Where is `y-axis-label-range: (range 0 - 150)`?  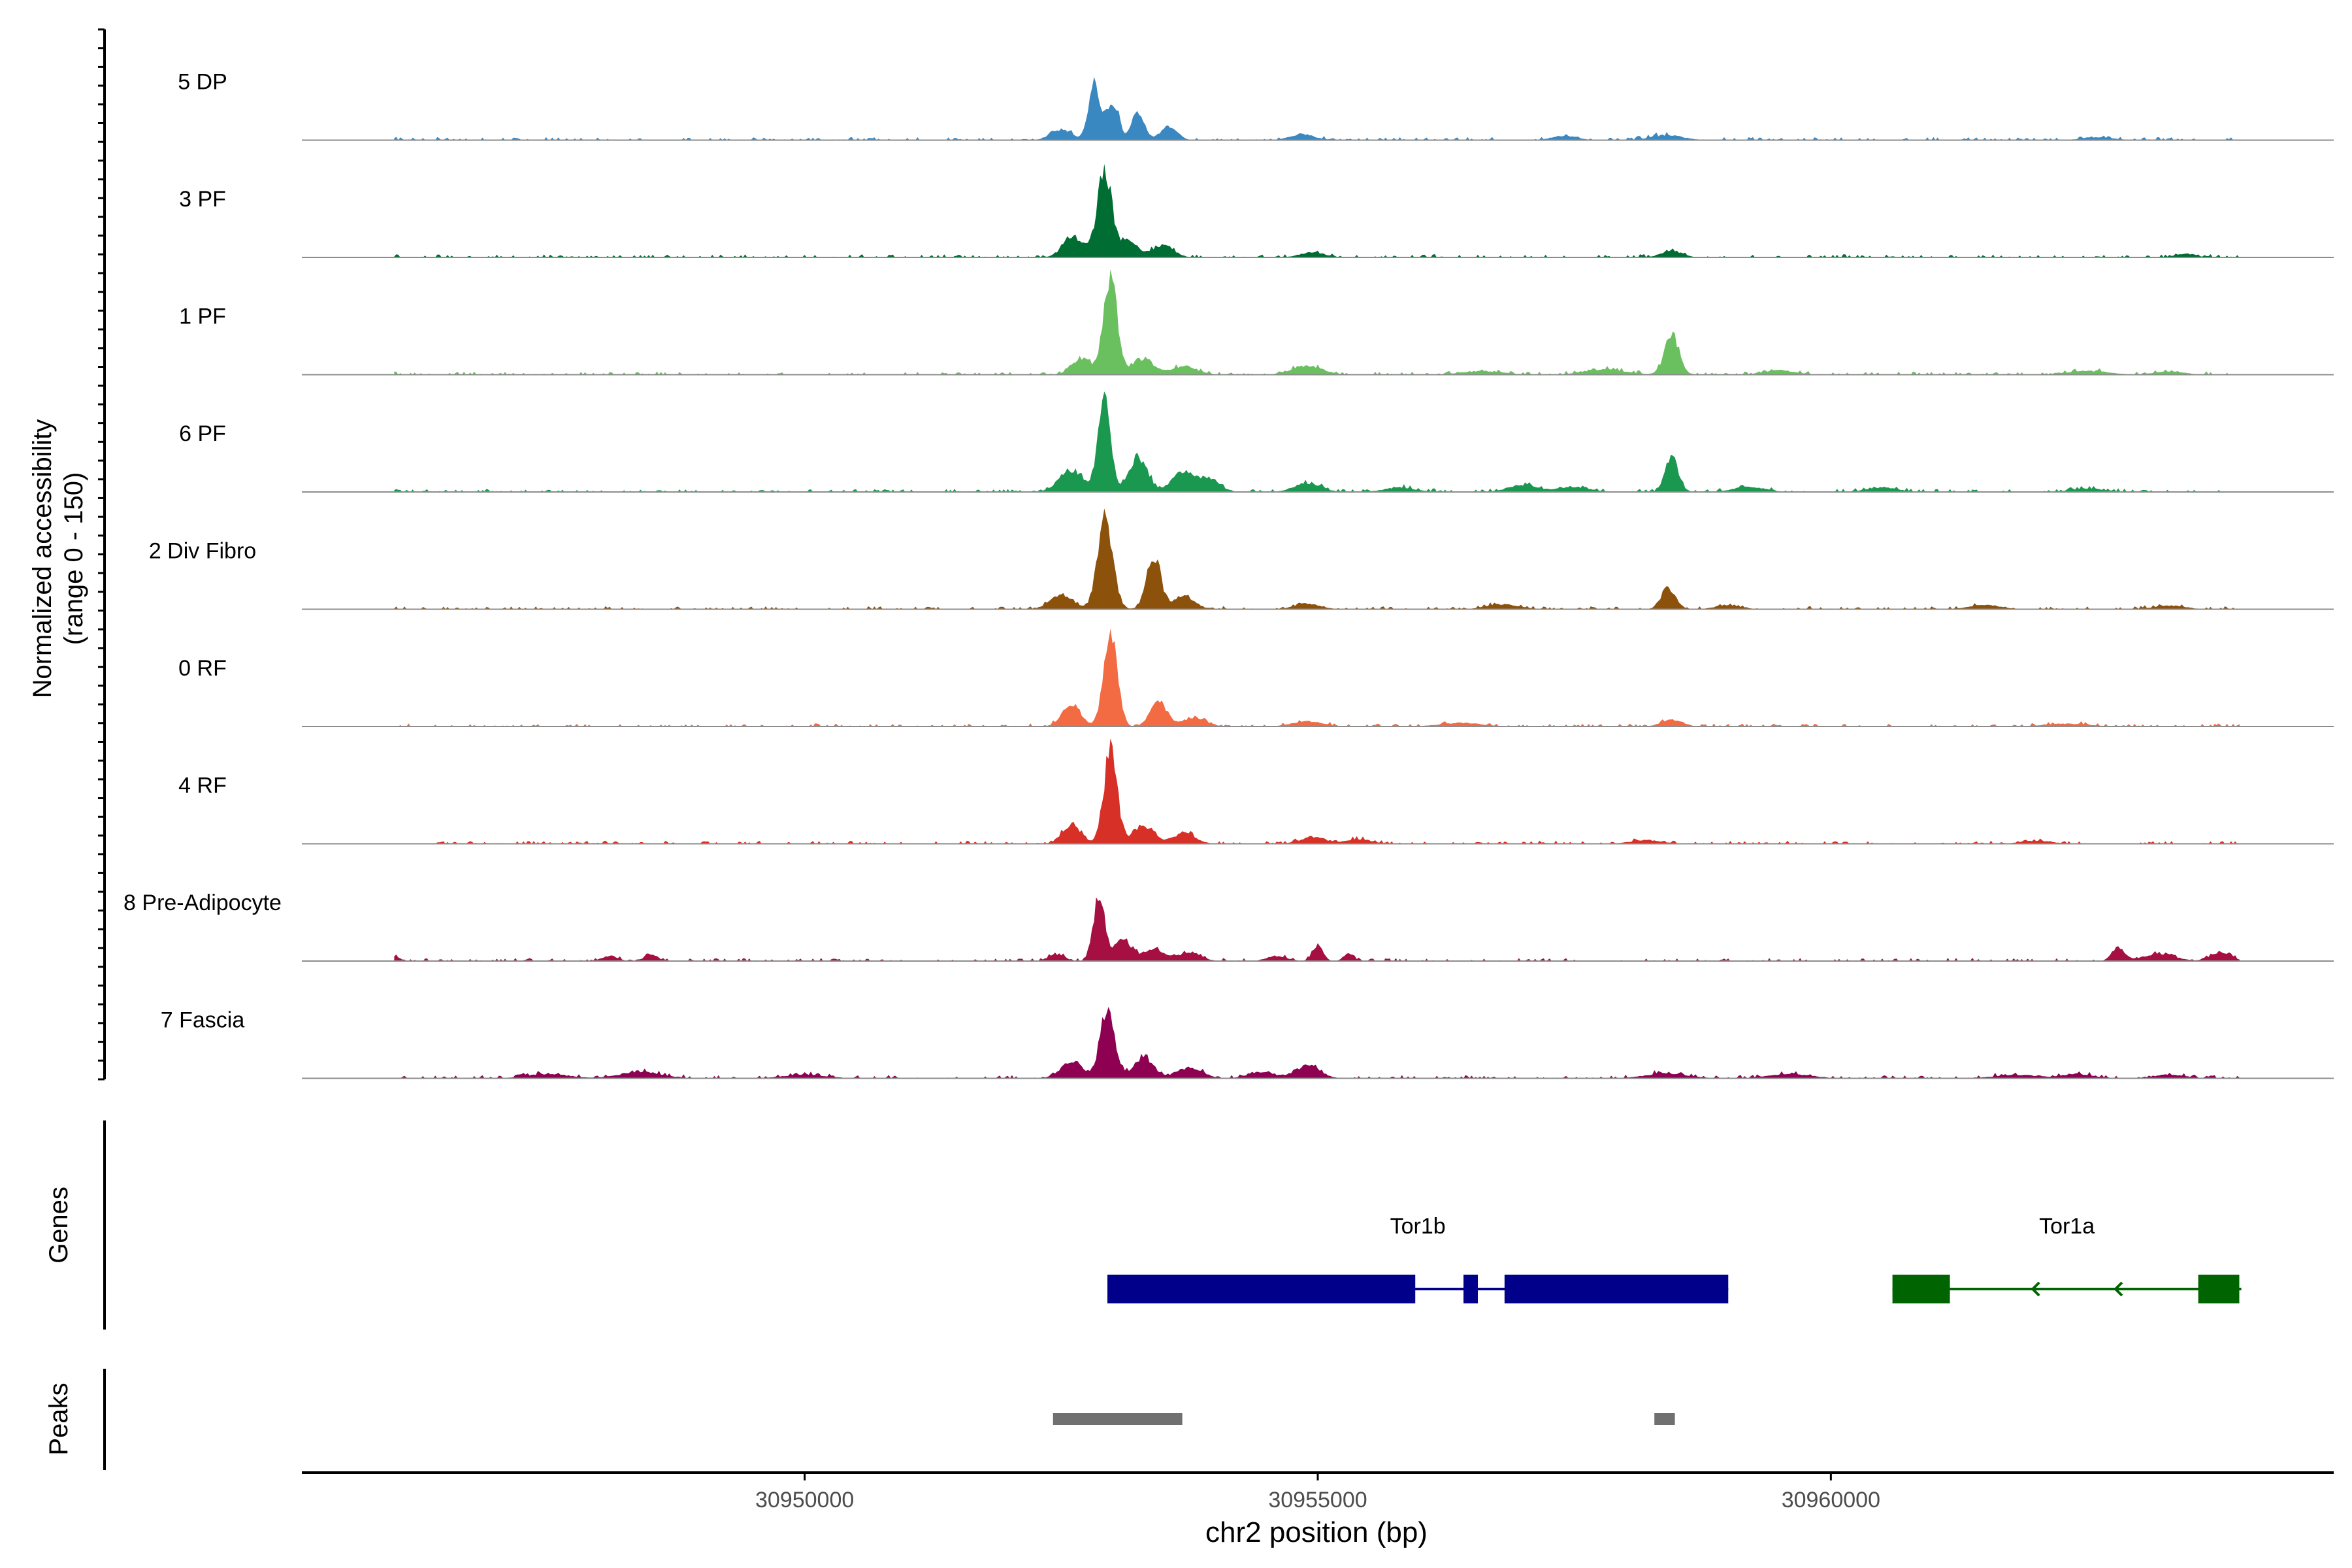 y-axis-label-range: (range 0 - 150) is located at coordinates (73, 558).